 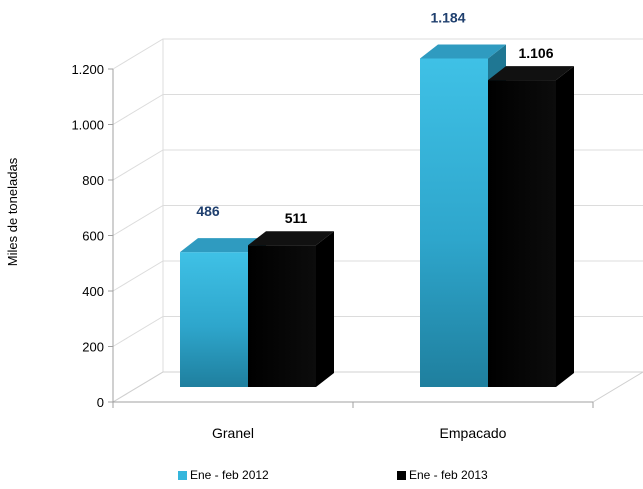 What do you see at coordinates (359, 433) in the screenshot?
I see `category-labels: Granel Empacado` at bounding box center [359, 433].